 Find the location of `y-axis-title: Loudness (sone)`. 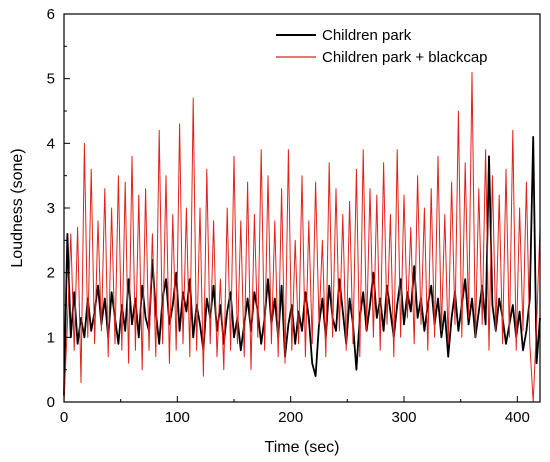

y-axis-title: Loudness (sone) is located at coordinates (17, 207).